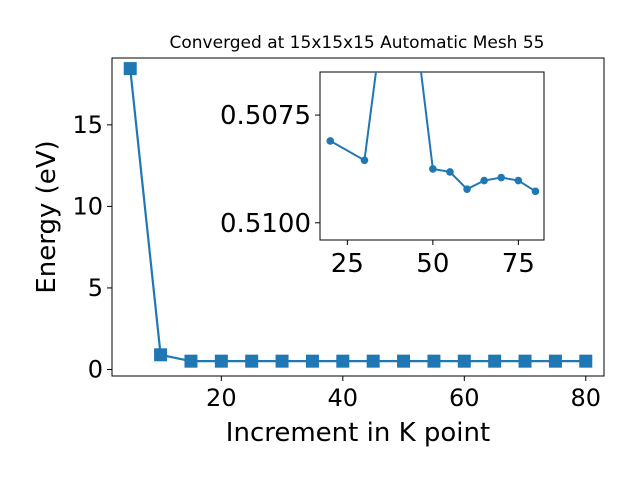 The image size is (640, 480). I want to click on y-tick-label: 0, so click(95, 369).